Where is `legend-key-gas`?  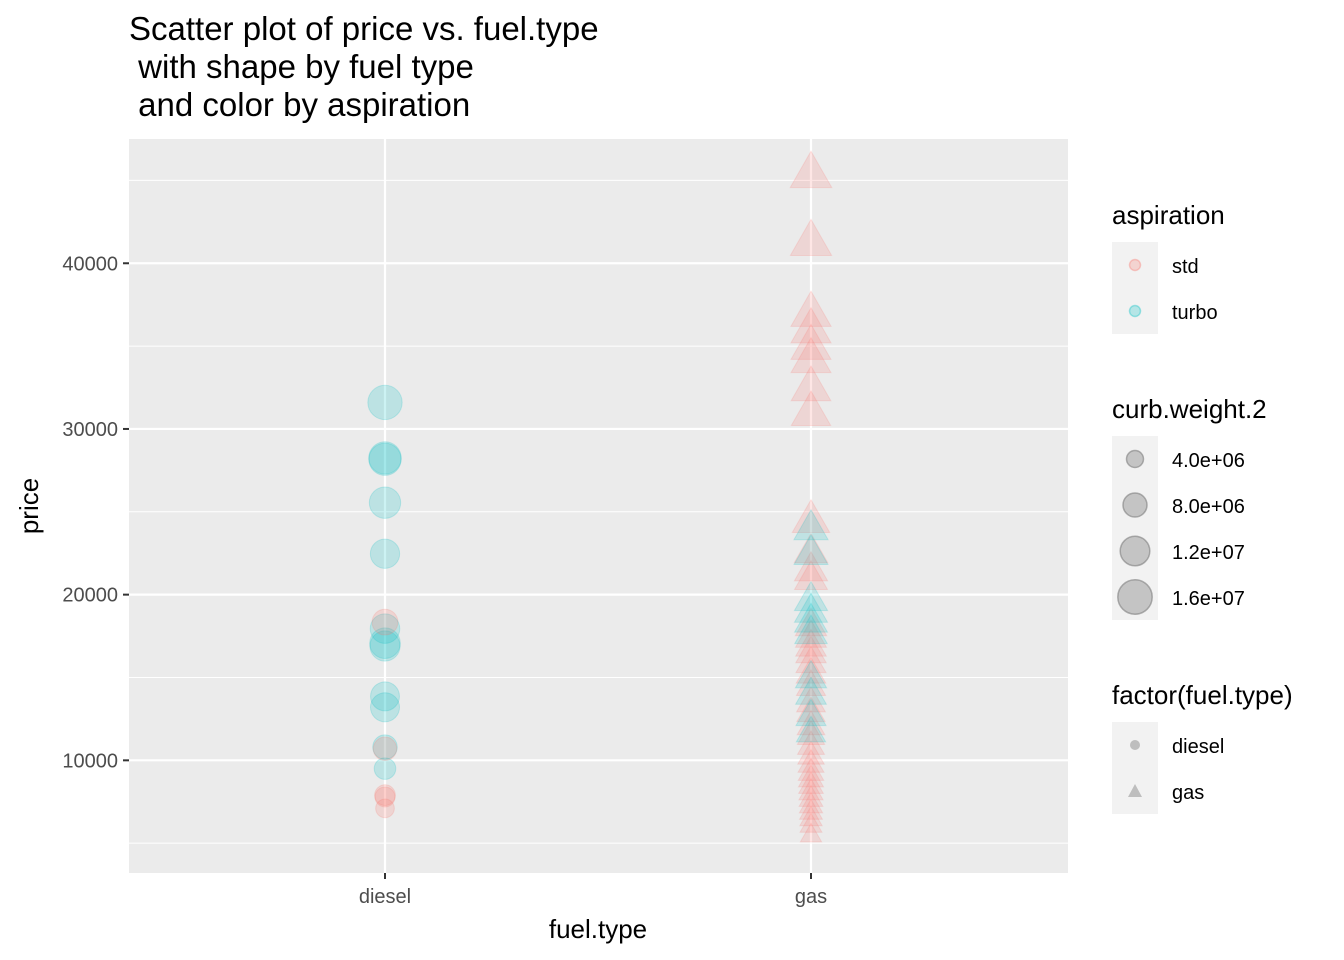
legend-key-gas is located at coordinates (1135, 790).